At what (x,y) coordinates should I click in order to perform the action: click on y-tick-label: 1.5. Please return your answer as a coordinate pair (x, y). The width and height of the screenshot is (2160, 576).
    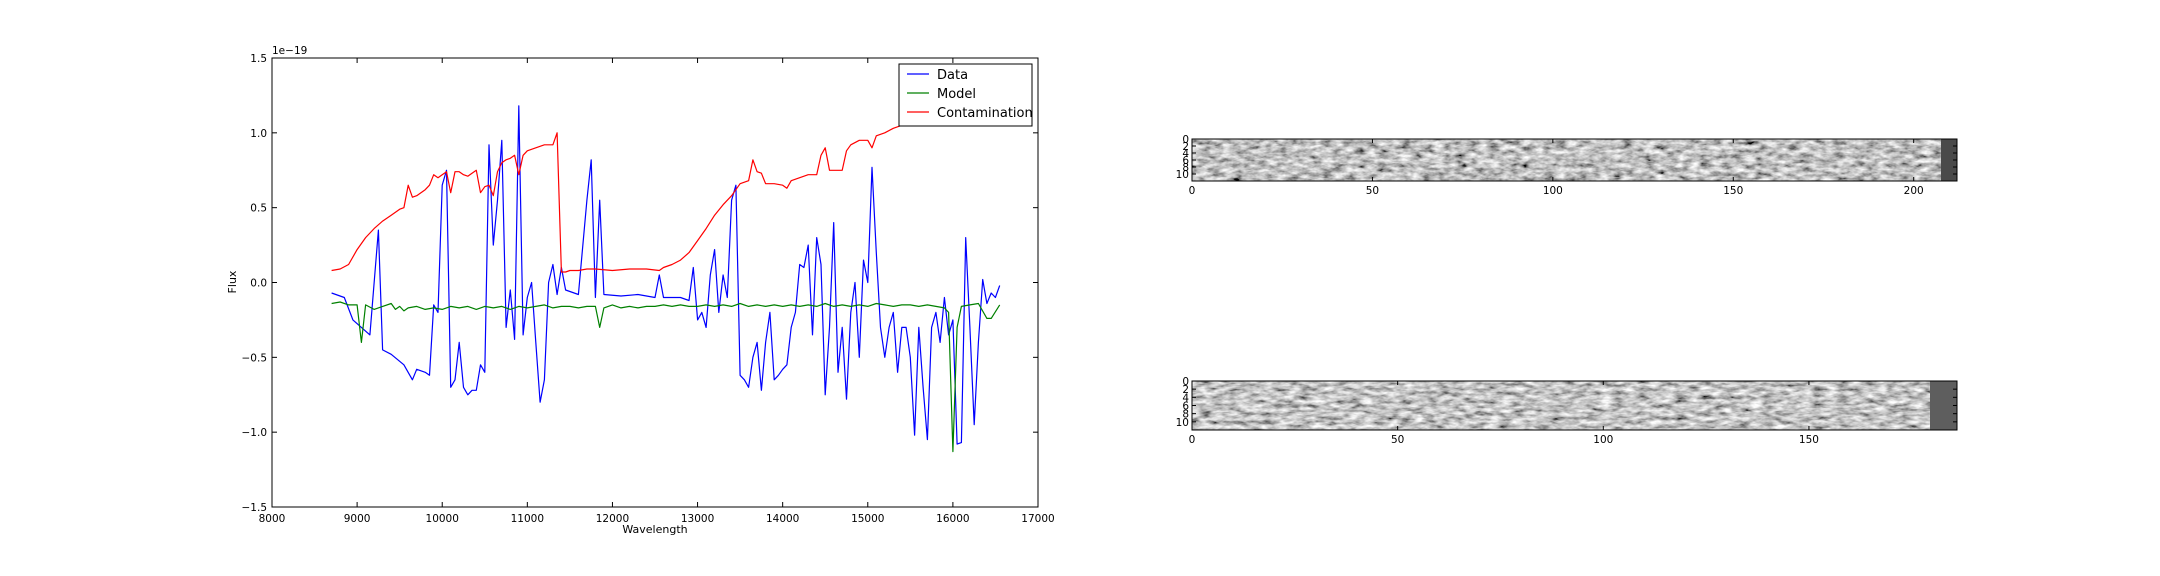
    Looking at the image, I should click on (258, 59).